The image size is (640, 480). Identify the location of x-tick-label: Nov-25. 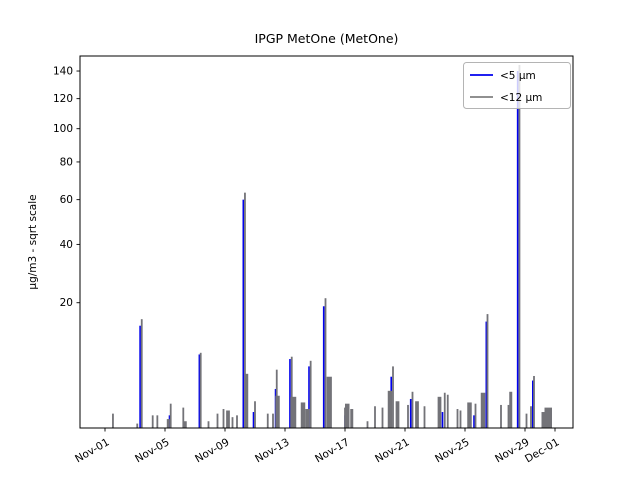
(452, 450).